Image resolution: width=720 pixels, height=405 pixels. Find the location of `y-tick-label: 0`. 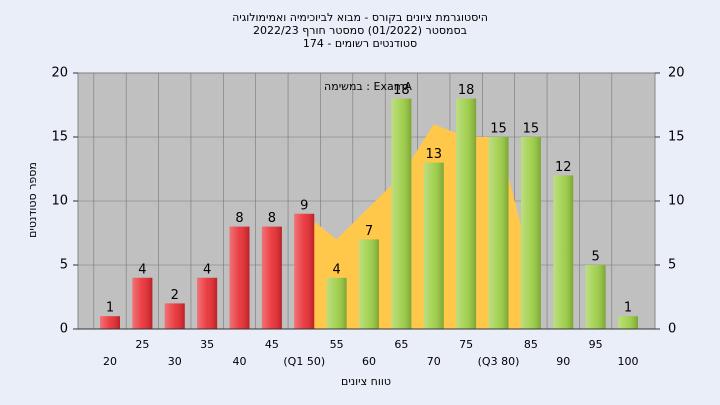

y-tick-label: 0 is located at coordinates (64, 329).